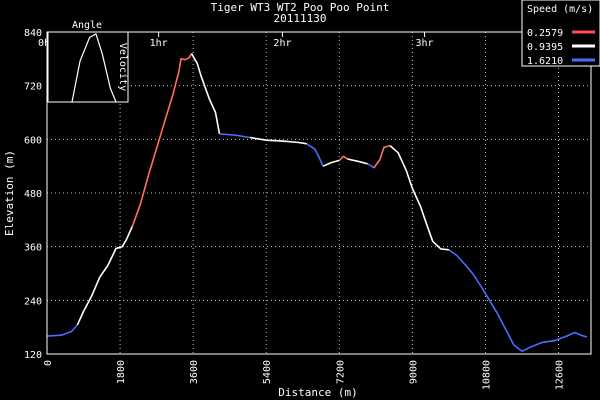  What do you see at coordinates (545, 61) in the screenshot?
I see `legend-label: 1.6210` at bounding box center [545, 61].